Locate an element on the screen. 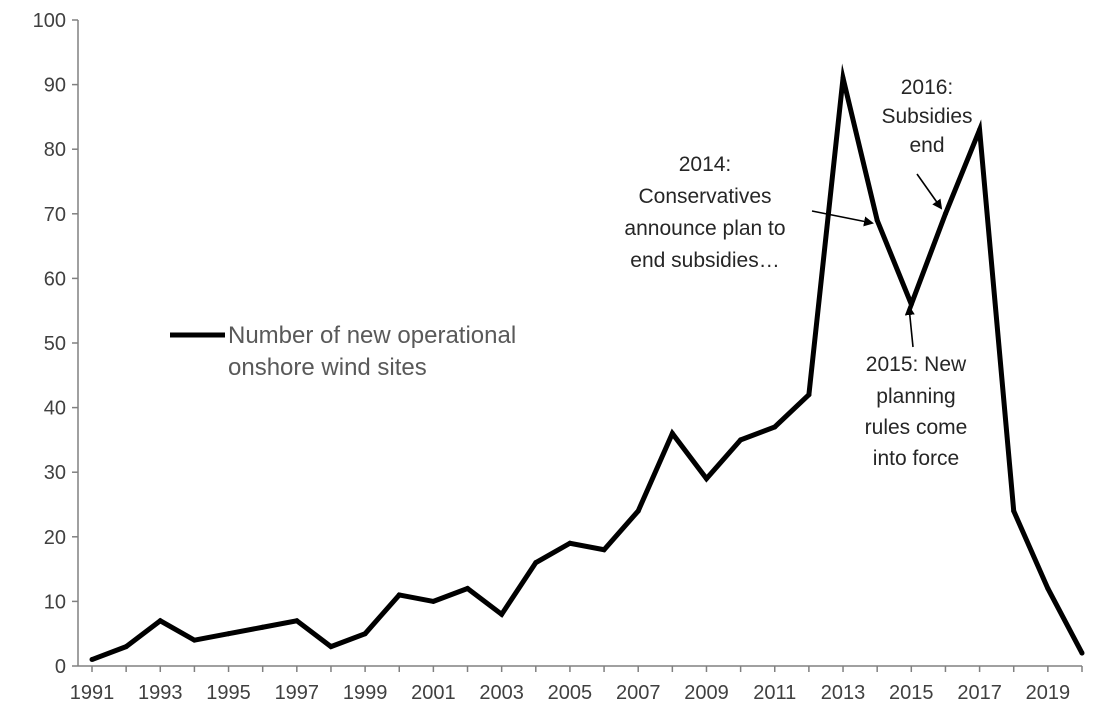  x-tick-label: 1999 is located at coordinates (365, 693).